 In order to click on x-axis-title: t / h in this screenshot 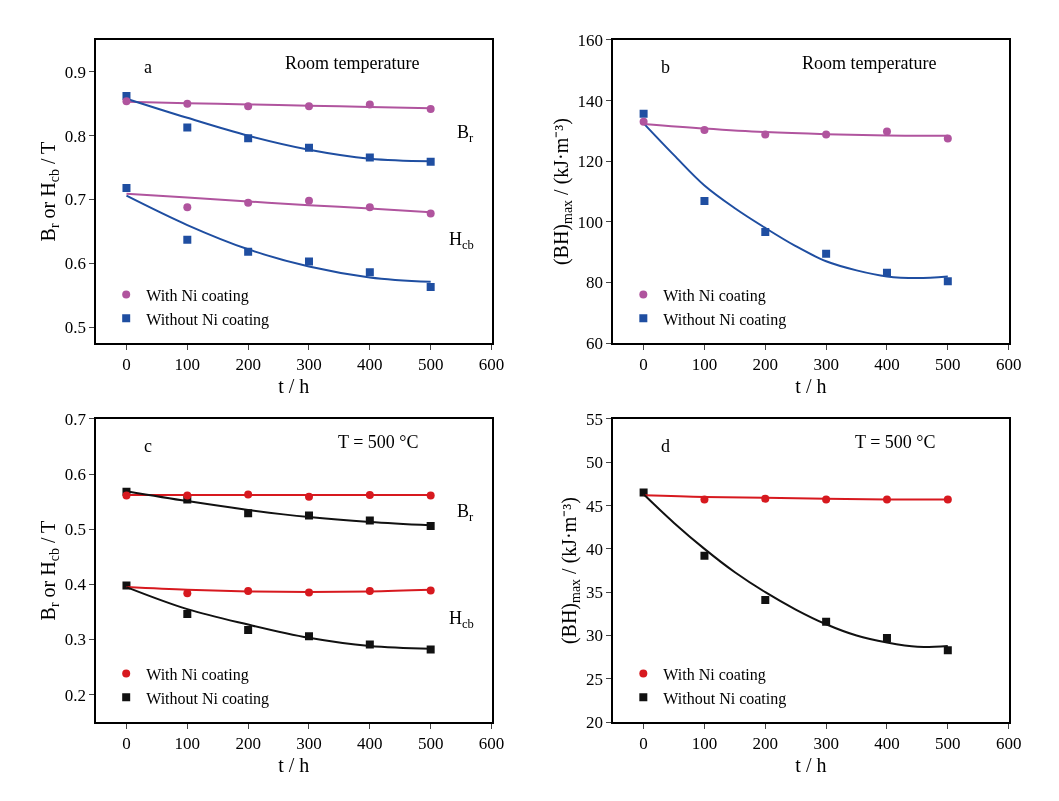, I will do `click(811, 765)`.